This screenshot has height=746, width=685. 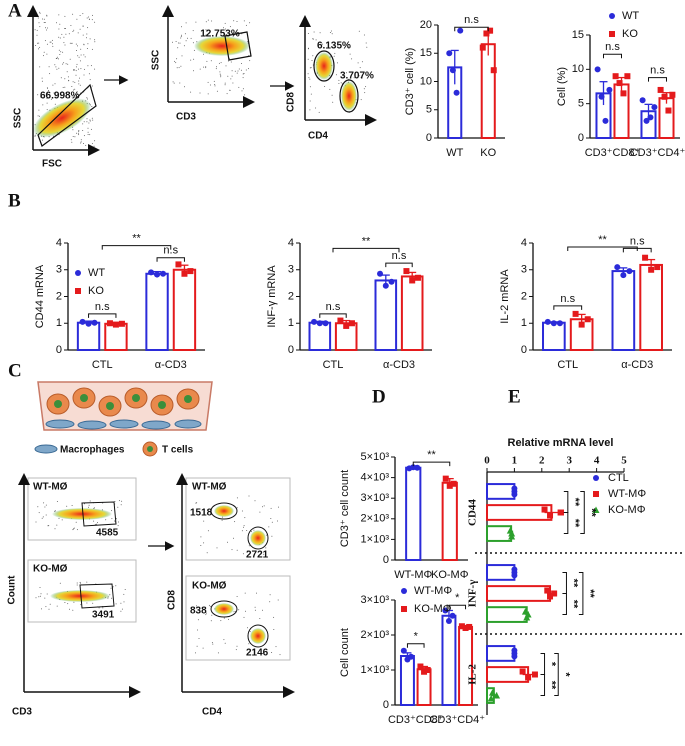 What do you see at coordinates (410, 82) in the screenshot?
I see `y-axis-label: CD3⁺ cell (%)` at bounding box center [410, 82].